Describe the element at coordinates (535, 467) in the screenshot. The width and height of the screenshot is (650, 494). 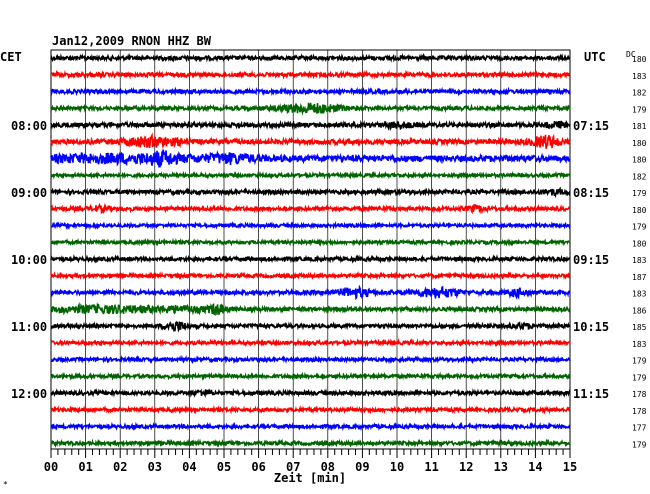
I see `x-tick-label: 14` at that location.